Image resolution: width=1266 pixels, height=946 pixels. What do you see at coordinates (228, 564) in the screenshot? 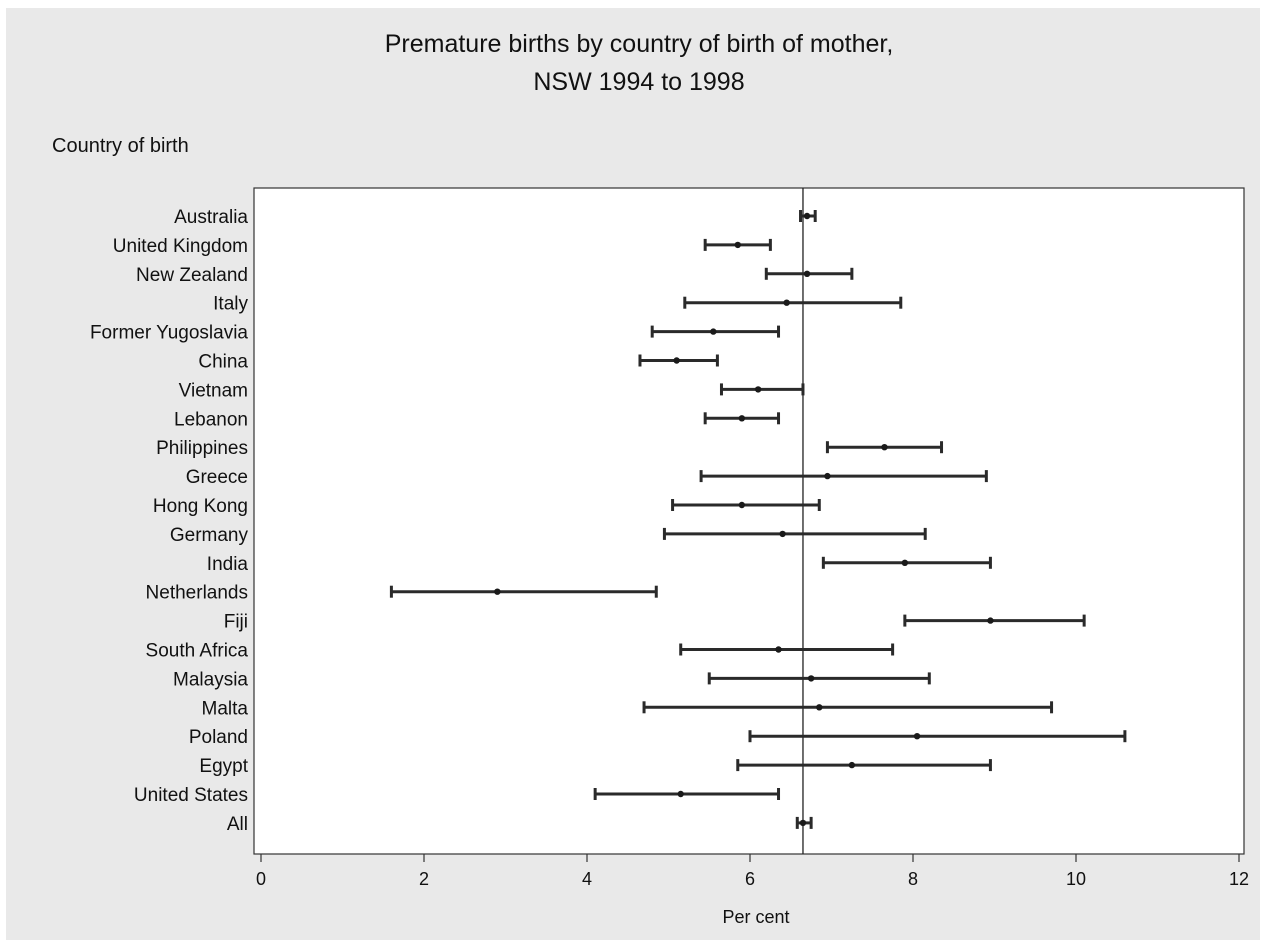
I see `category-label: India` at bounding box center [228, 564].